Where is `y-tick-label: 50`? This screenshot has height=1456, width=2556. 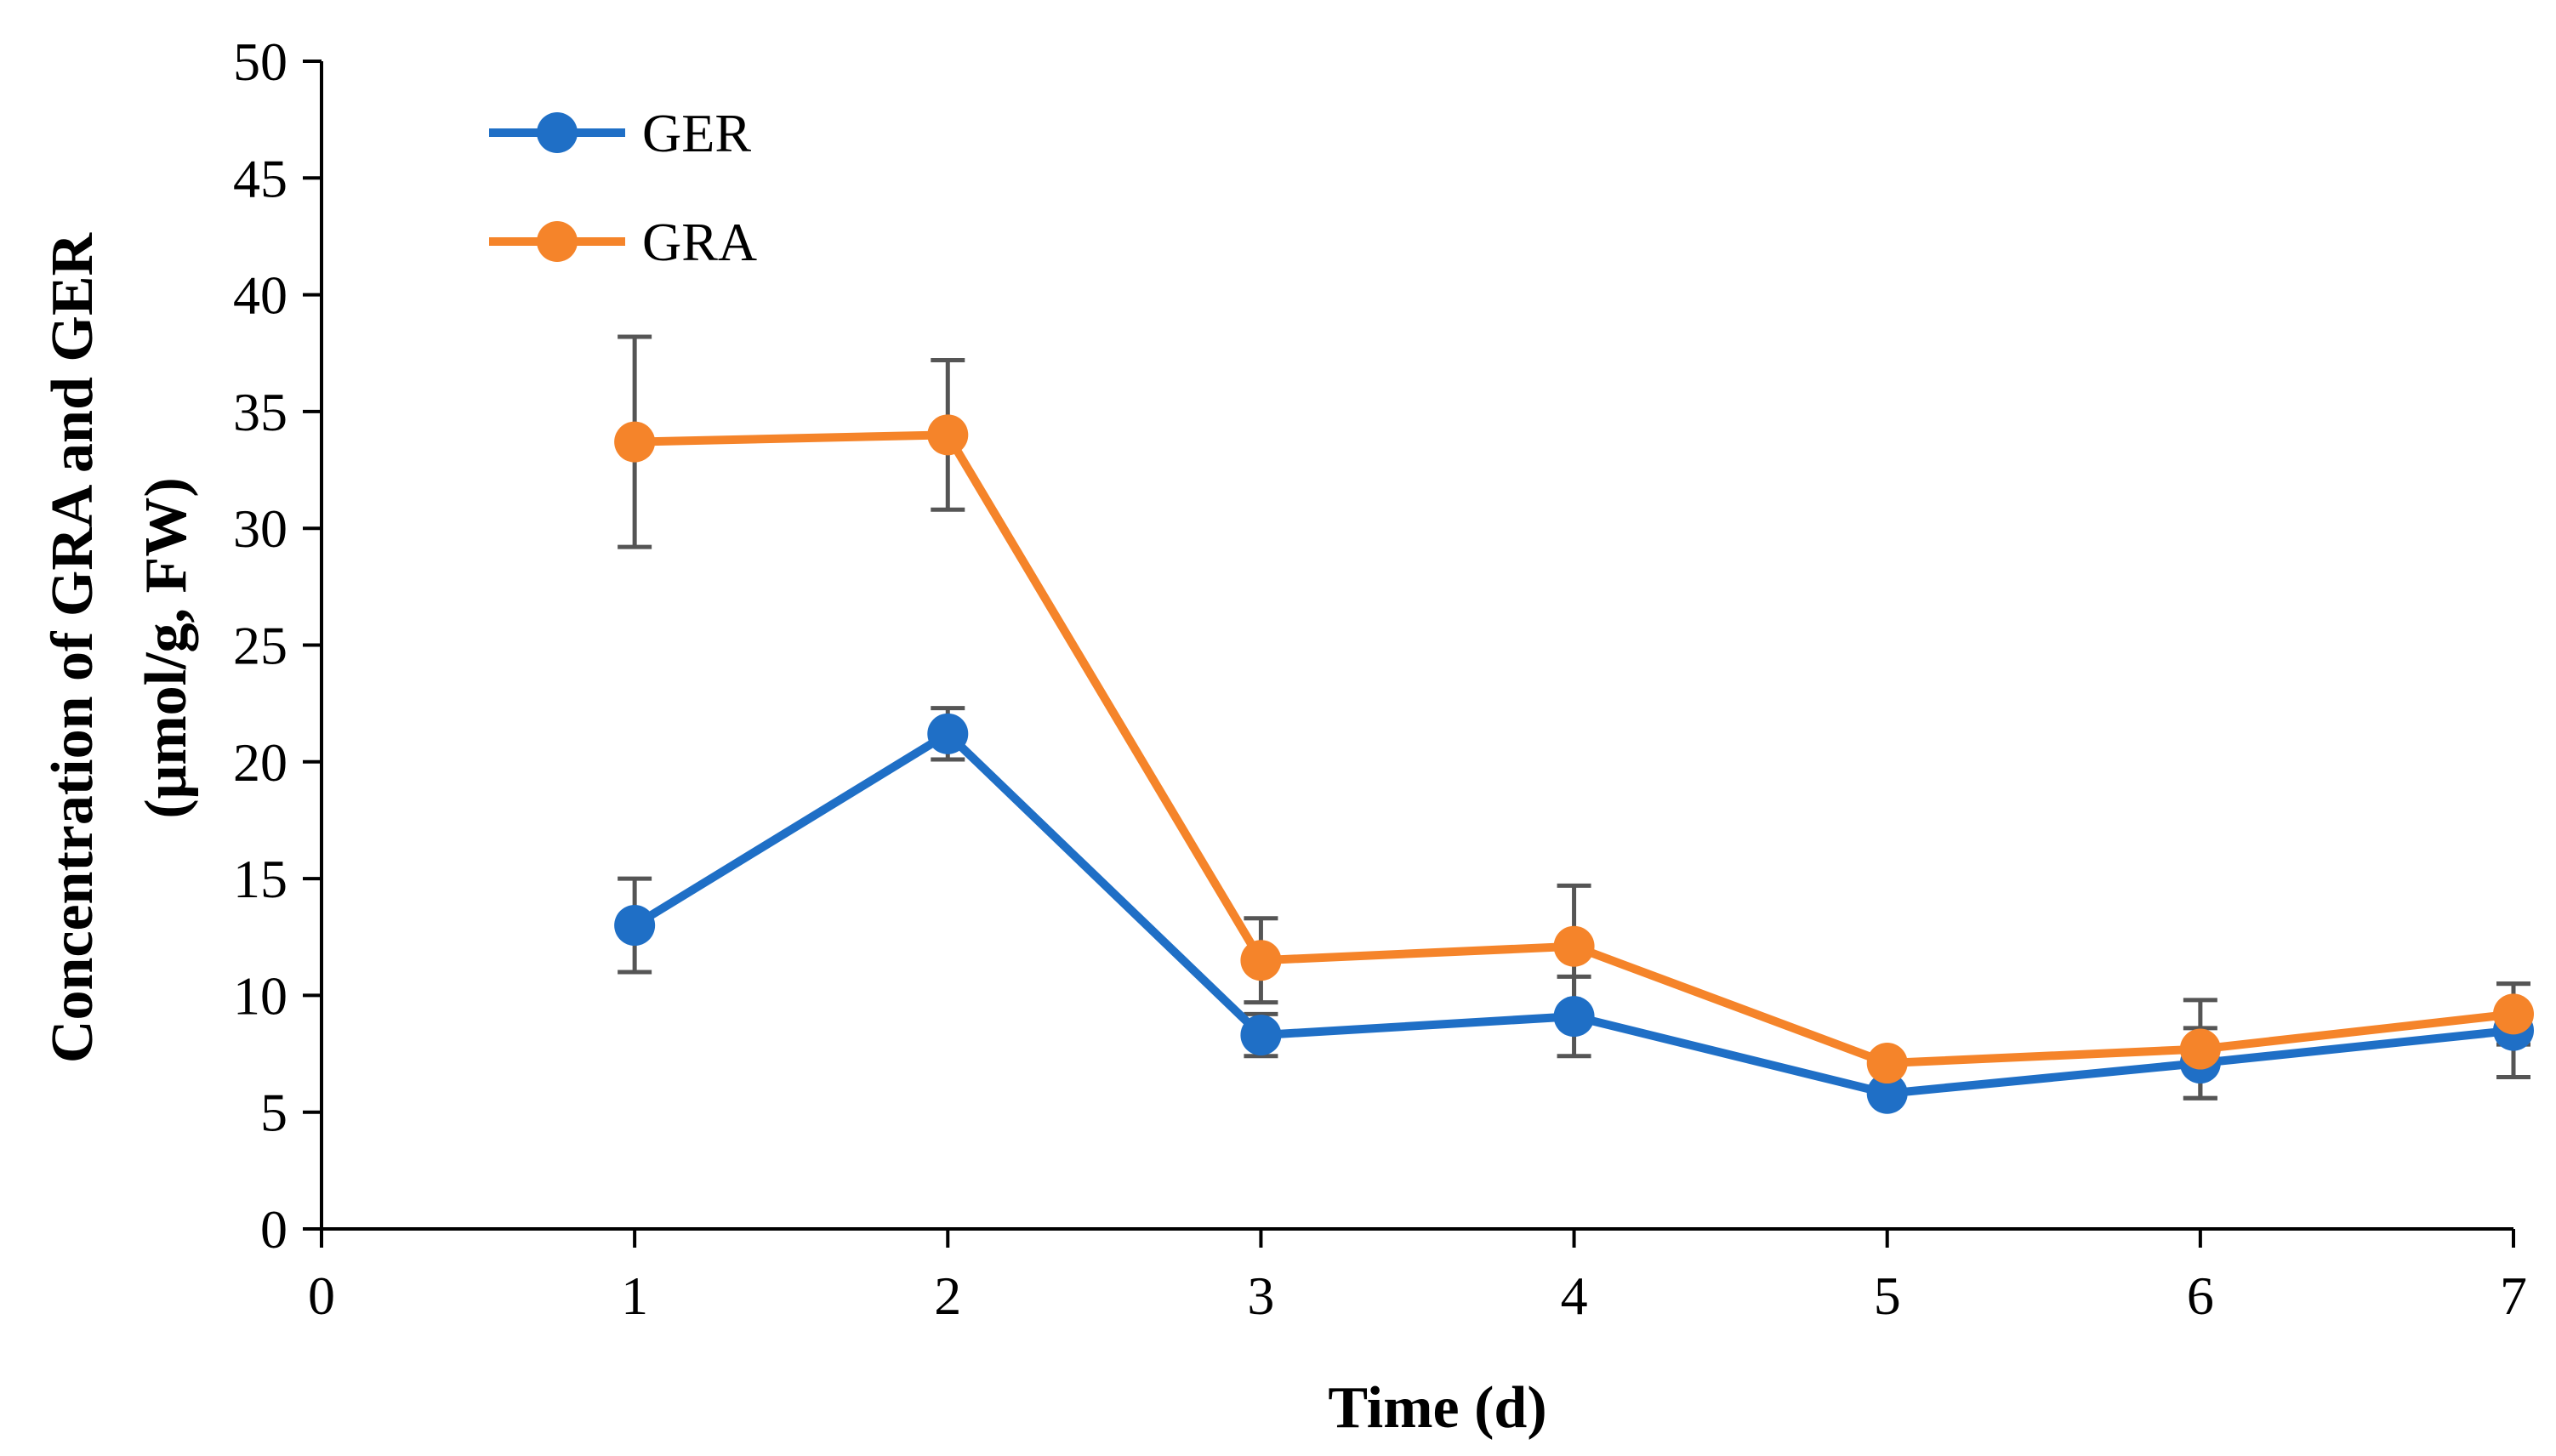 y-tick-label: 50 is located at coordinates (260, 61).